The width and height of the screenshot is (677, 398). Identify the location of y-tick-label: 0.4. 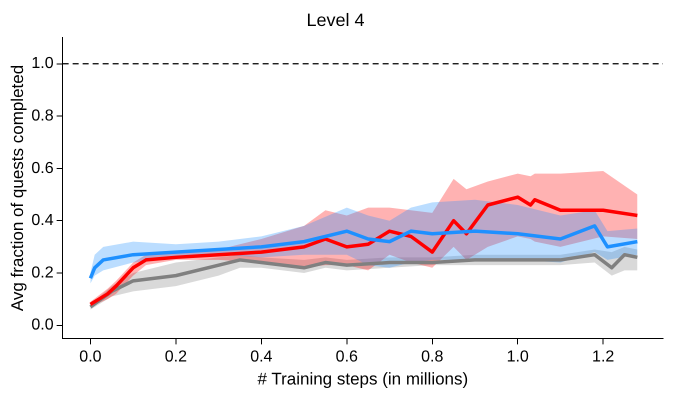
(42, 221).